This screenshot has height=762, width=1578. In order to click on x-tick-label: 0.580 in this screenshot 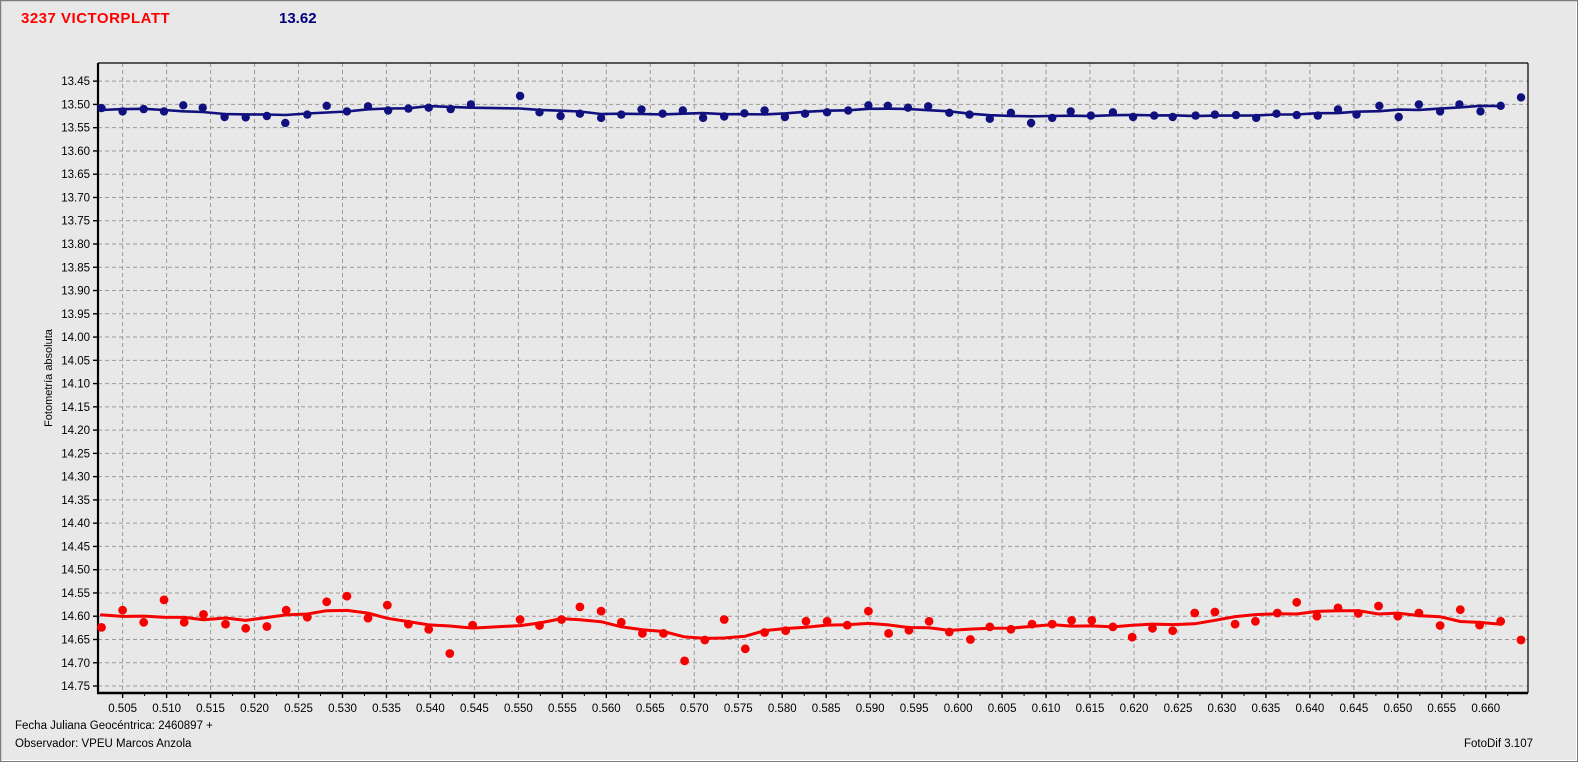, I will do `click(782, 709)`.